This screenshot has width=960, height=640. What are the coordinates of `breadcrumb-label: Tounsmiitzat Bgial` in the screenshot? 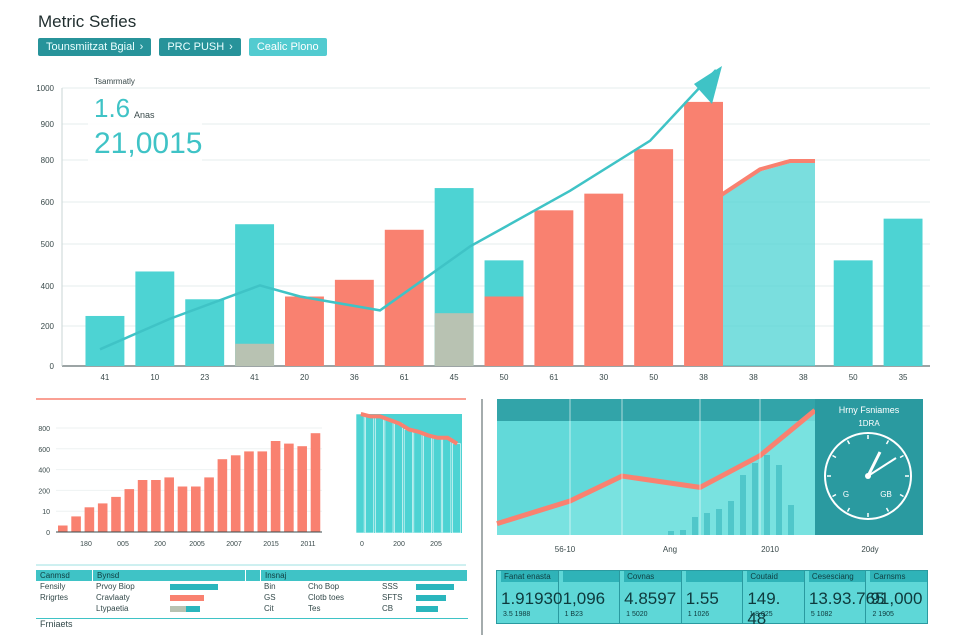 It's located at (90, 47).